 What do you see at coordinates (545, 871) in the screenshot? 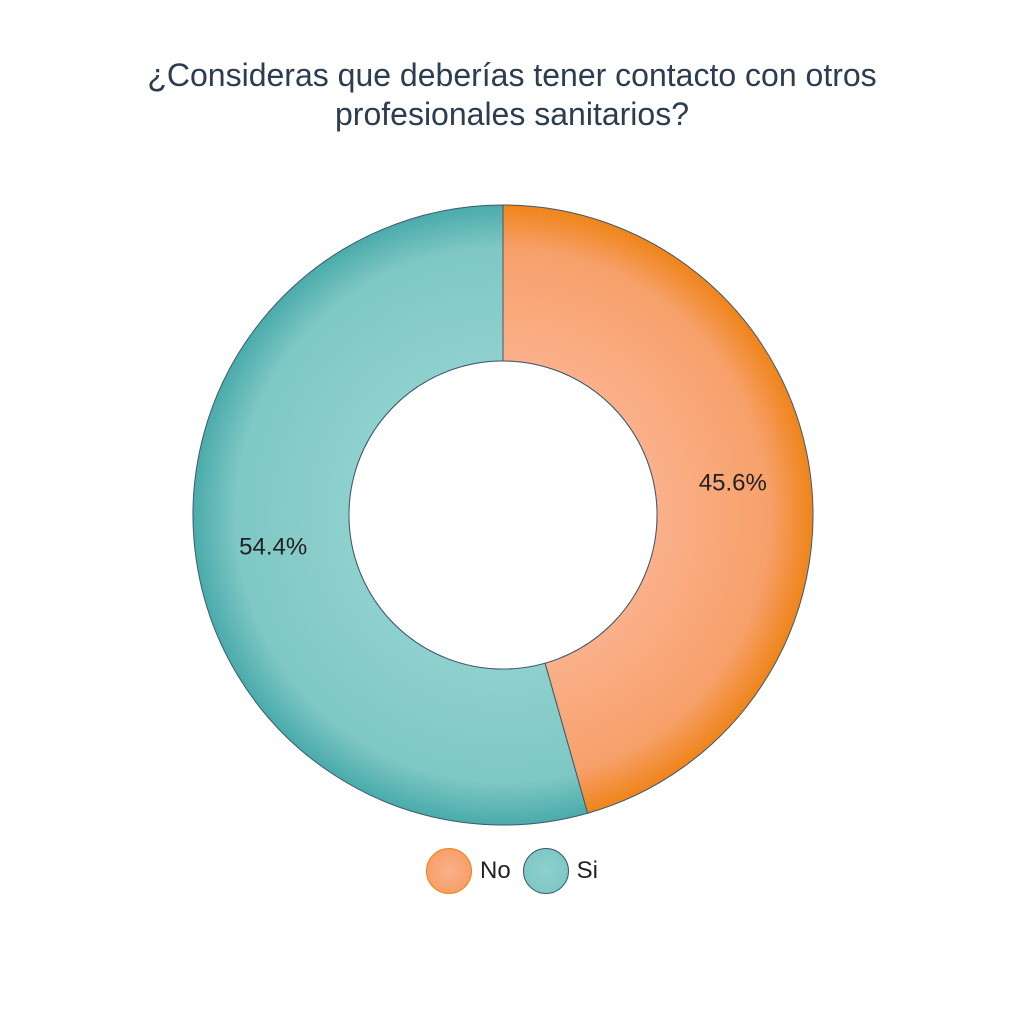
I see `legend-swatch-si` at bounding box center [545, 871].